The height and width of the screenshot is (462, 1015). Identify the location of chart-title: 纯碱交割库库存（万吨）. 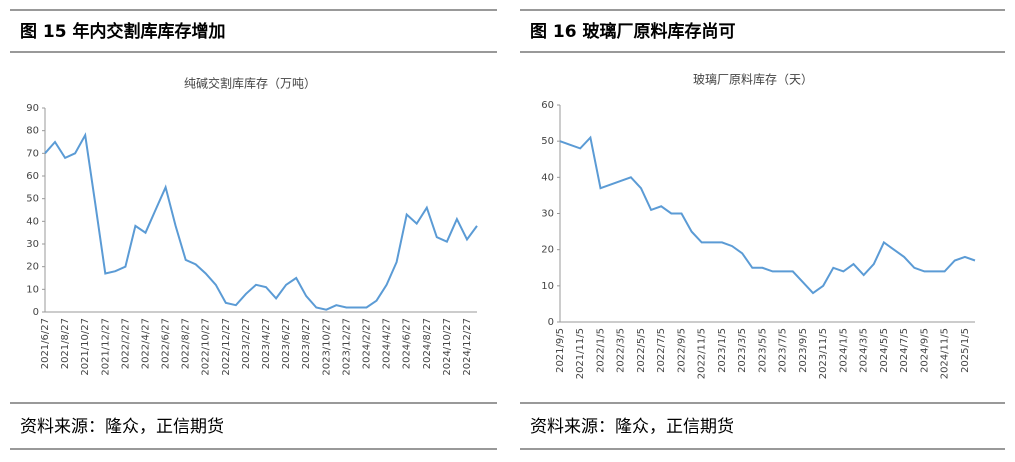
(250, 83).